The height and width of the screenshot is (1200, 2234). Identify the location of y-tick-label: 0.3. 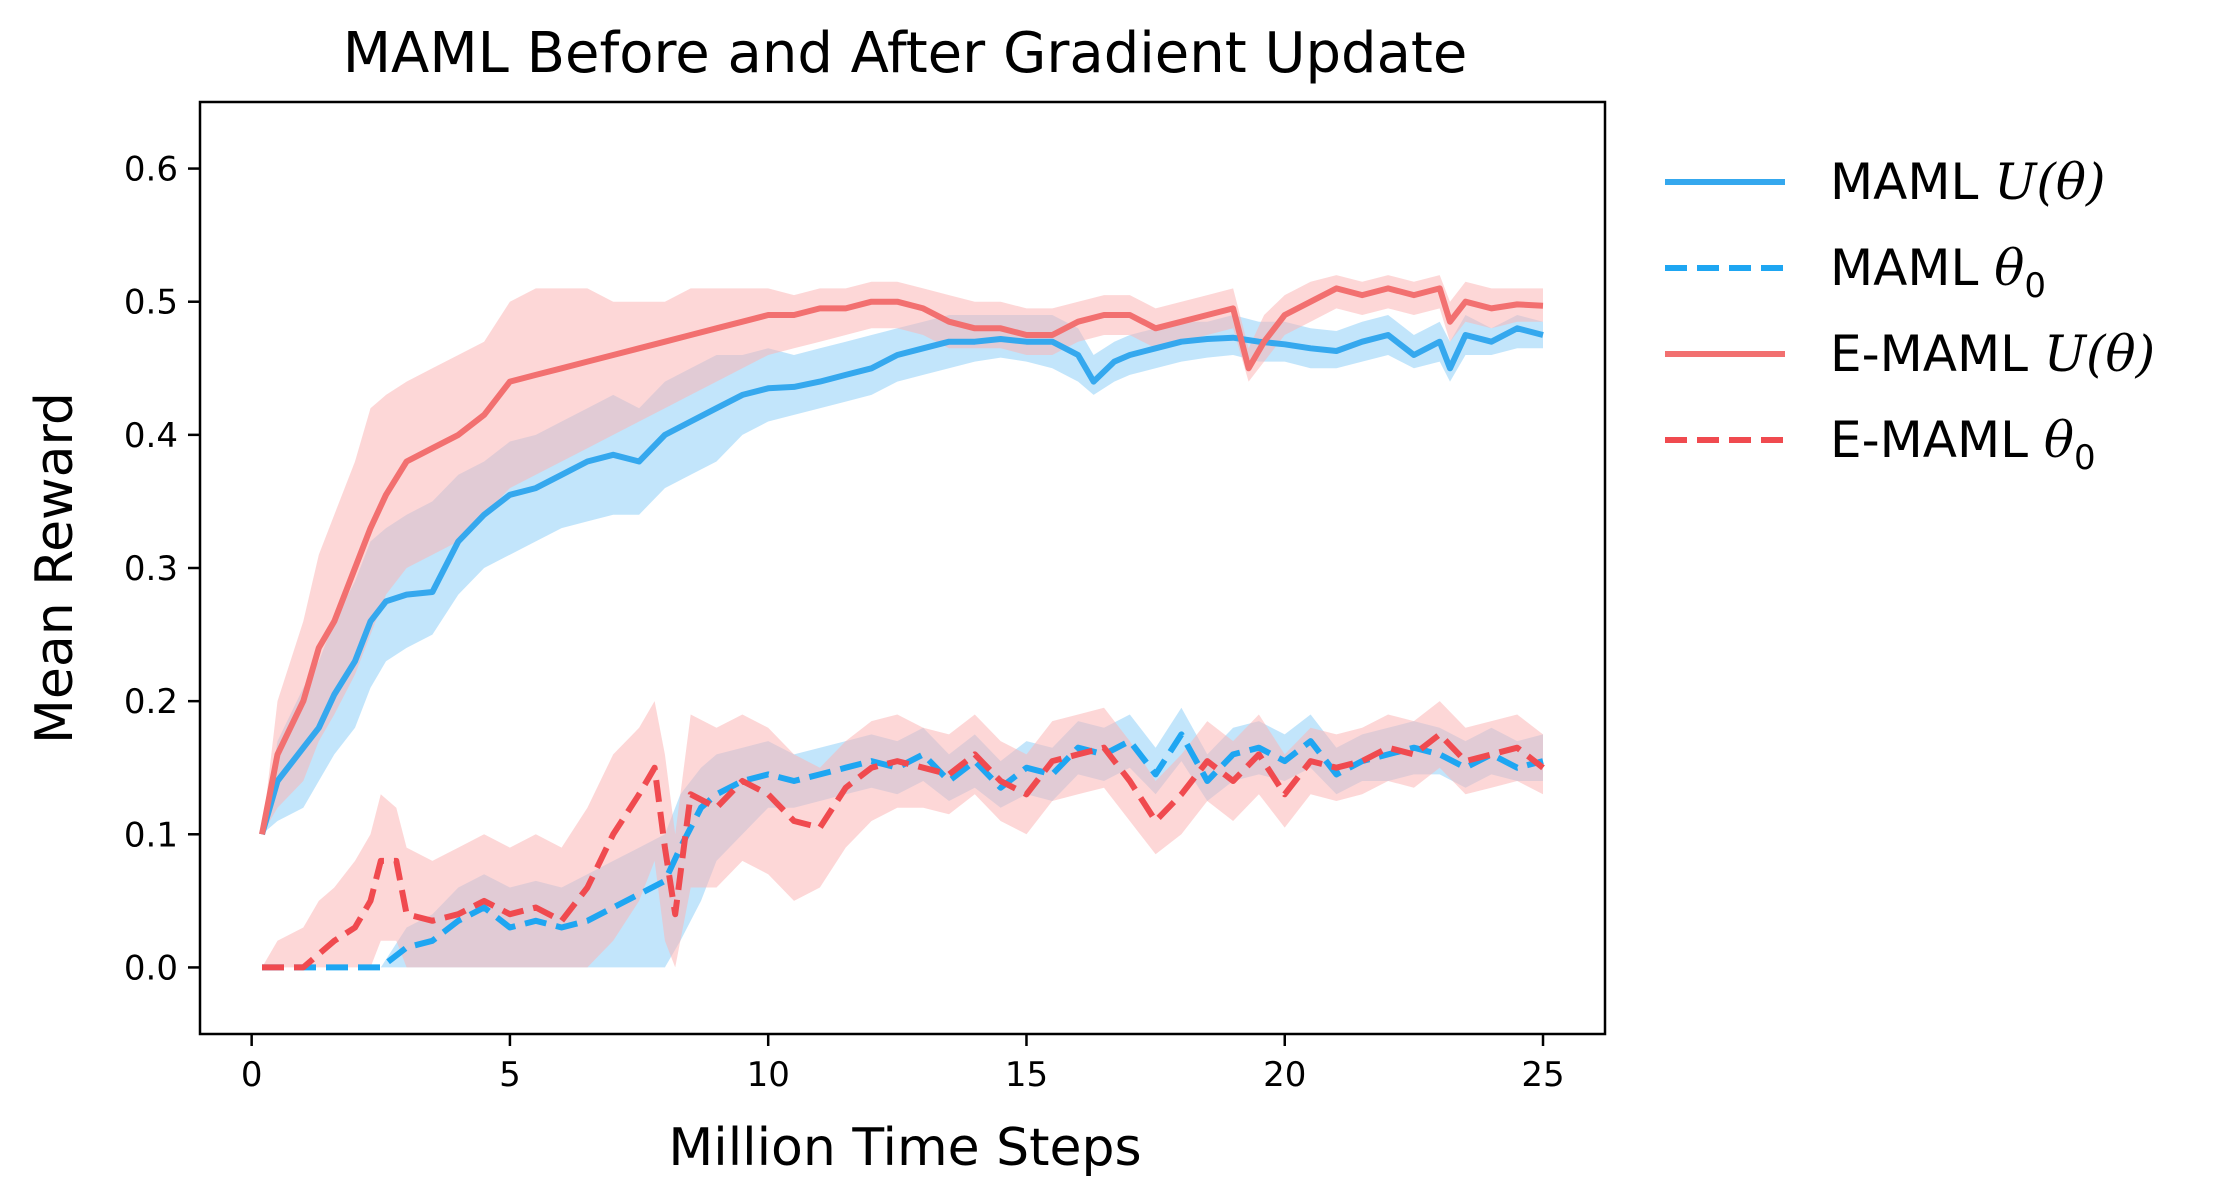
(151, 569).